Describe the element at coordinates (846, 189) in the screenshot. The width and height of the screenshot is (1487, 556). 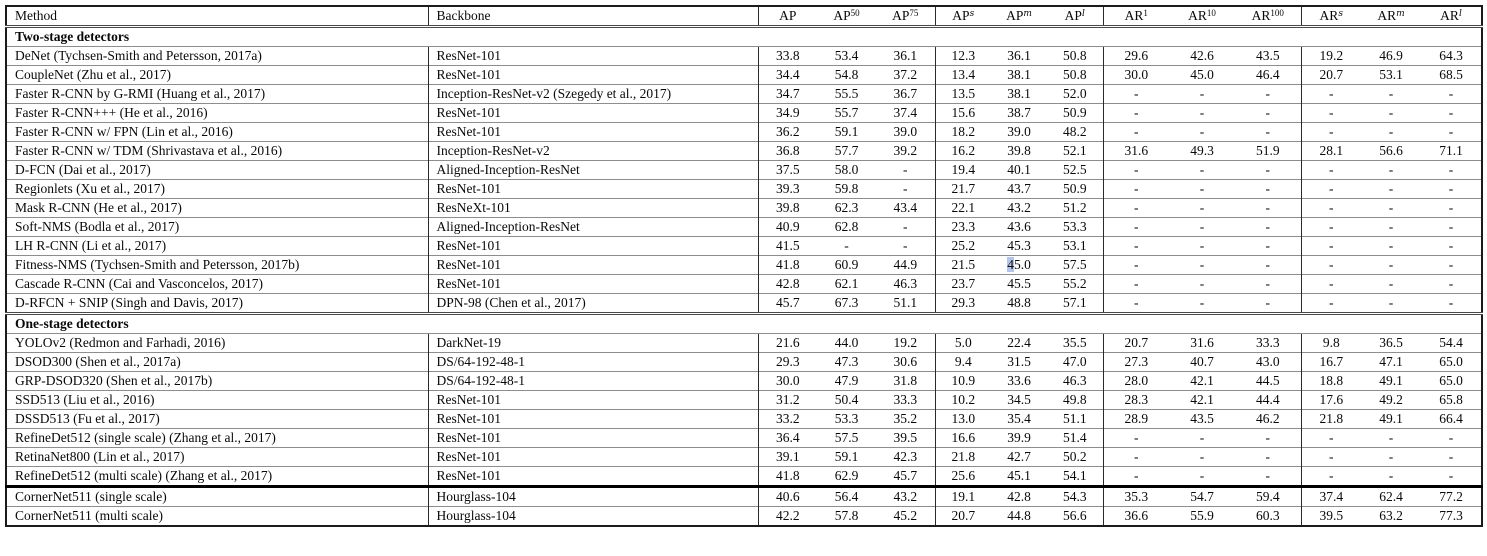
I see `cell-ap50: 59.8` at that location.